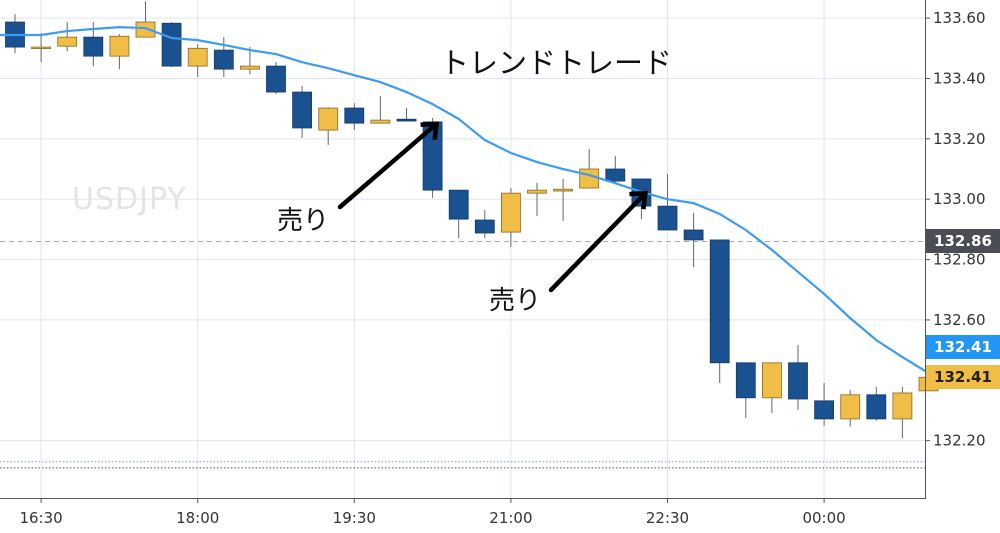 The width and height of the screenshot is (1000, 533). What do you see at coordinates (492, 207) in the screenshot?
I see `arrows` at bounding box center [492, 207].